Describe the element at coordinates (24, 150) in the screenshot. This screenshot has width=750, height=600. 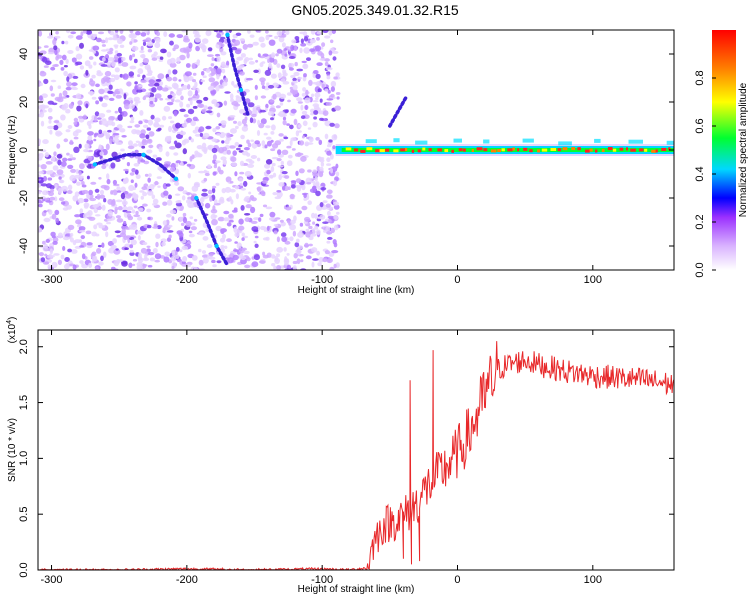
I see `y-tick-label: 0` at that location.